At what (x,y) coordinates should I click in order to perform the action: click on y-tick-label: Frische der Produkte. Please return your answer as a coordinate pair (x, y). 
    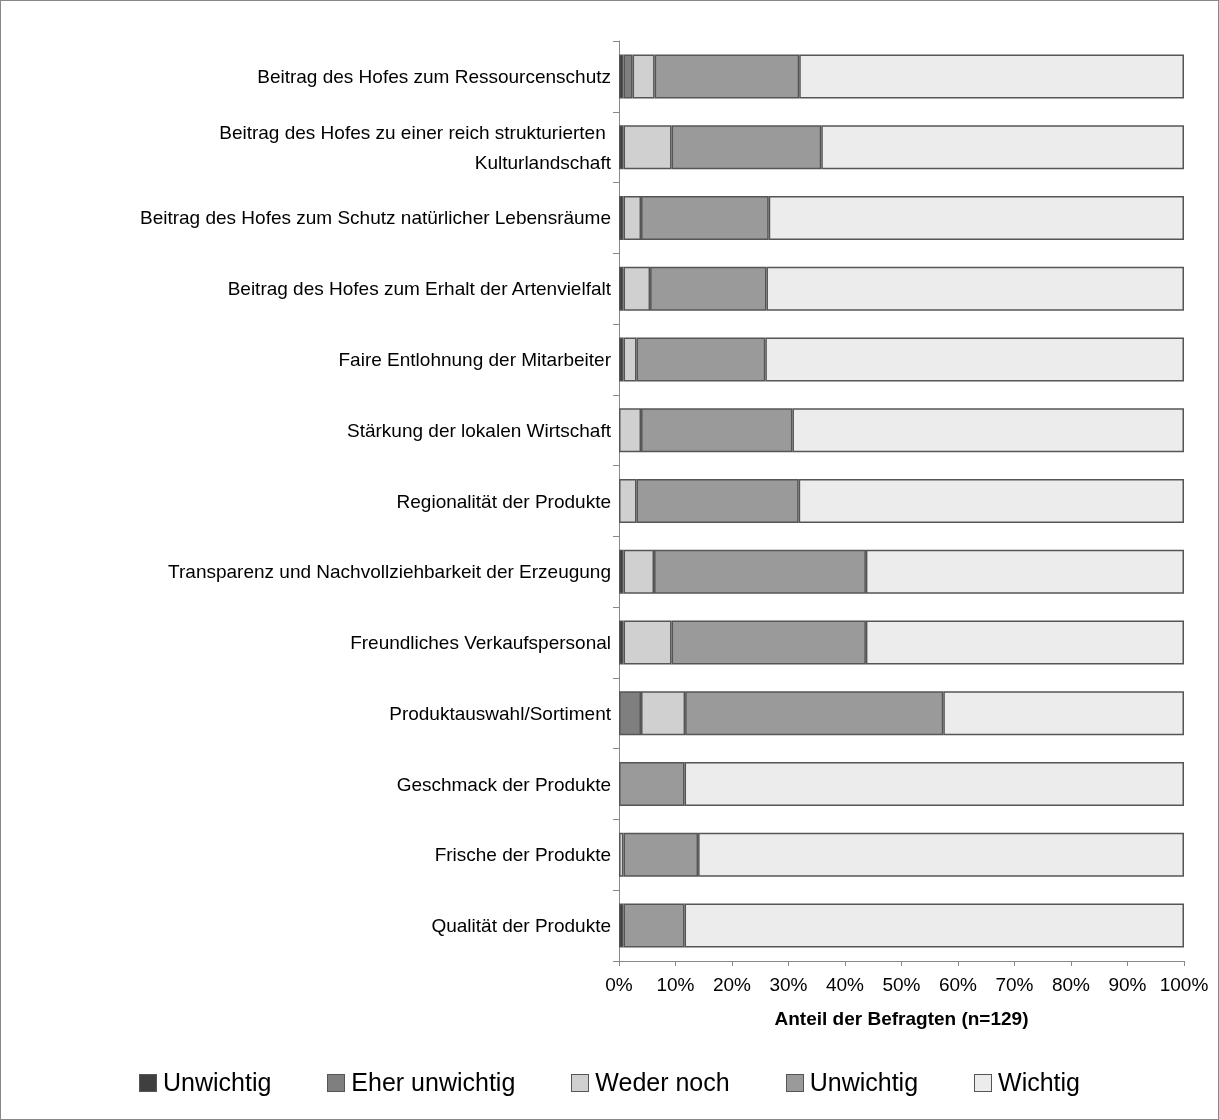
    Looking at the image, I should click on (522, 855).